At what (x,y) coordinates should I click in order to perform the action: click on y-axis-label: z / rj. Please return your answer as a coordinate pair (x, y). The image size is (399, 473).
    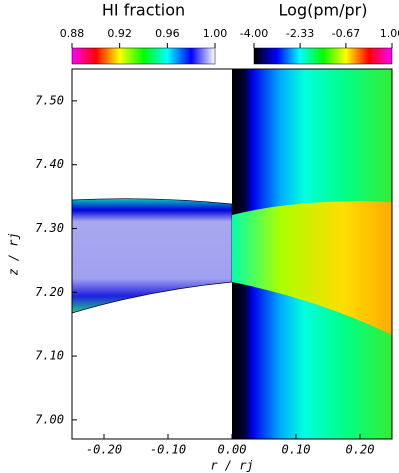
    Looking at the image, I should click on (14, 253).